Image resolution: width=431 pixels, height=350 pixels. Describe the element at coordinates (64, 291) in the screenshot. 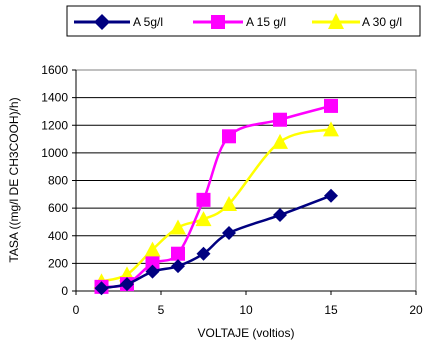

I see `y-tick-label: 0` at that location.